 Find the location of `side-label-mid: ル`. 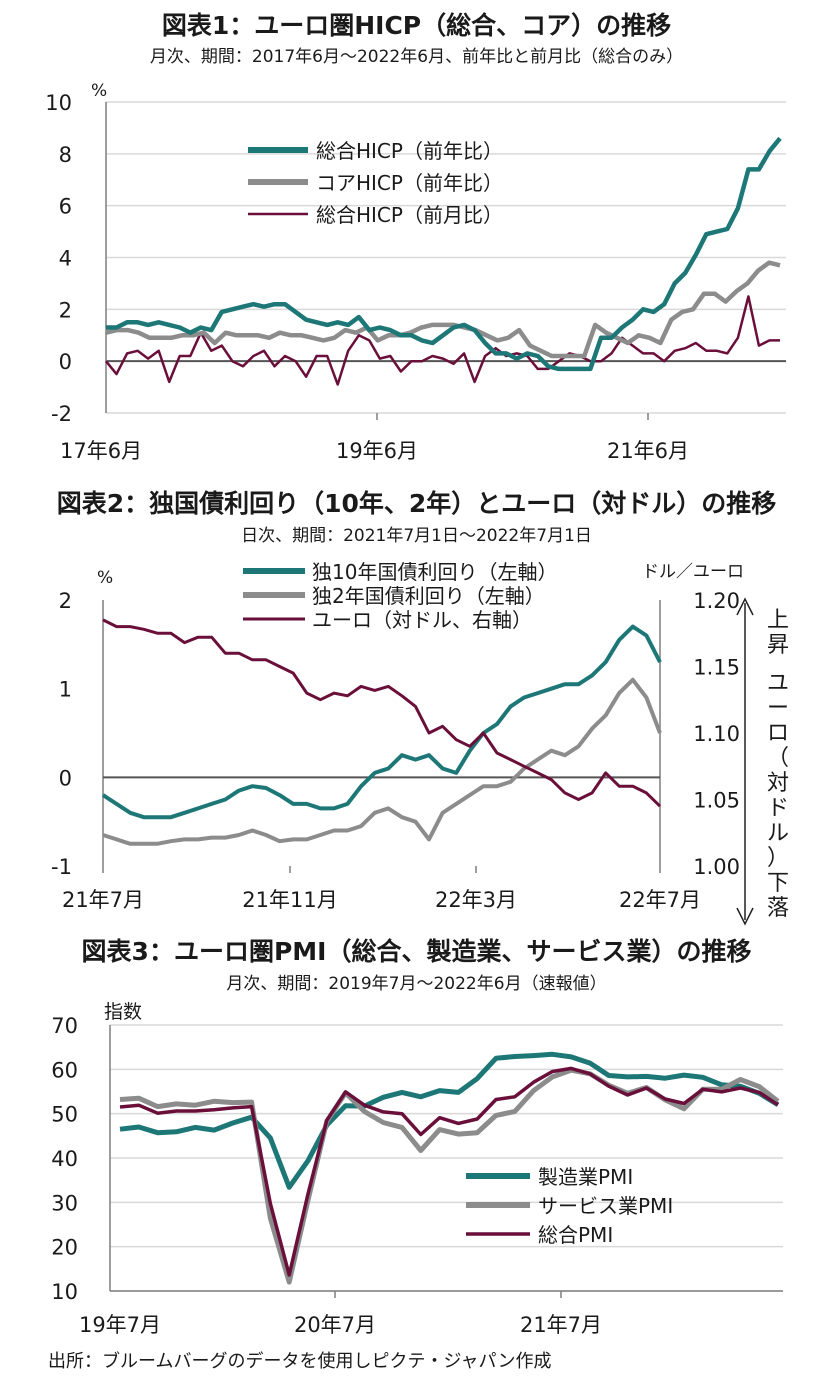

side-label-mid: ル is located at coordinates (778, 833).